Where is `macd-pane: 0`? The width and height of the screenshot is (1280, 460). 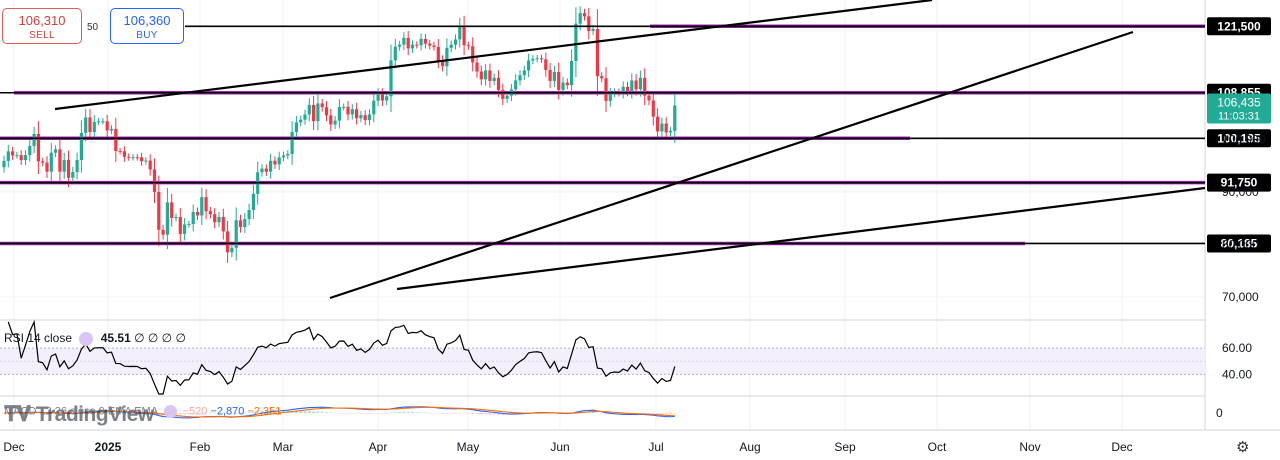 macd-pane: 0 is located at coordinates (612, 413).